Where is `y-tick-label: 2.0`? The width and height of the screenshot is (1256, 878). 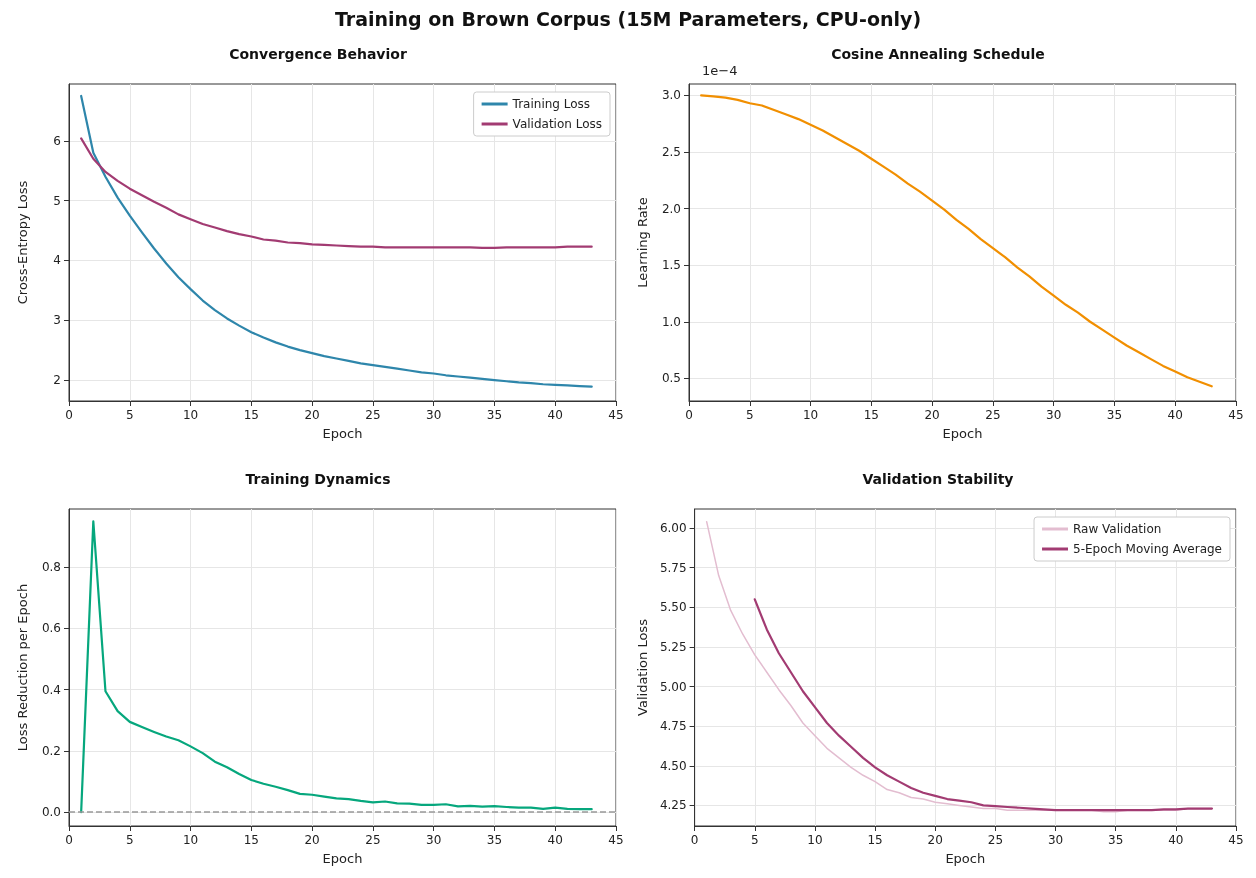 y-tick-label: 2.0 is located at coordinates (671, 208).